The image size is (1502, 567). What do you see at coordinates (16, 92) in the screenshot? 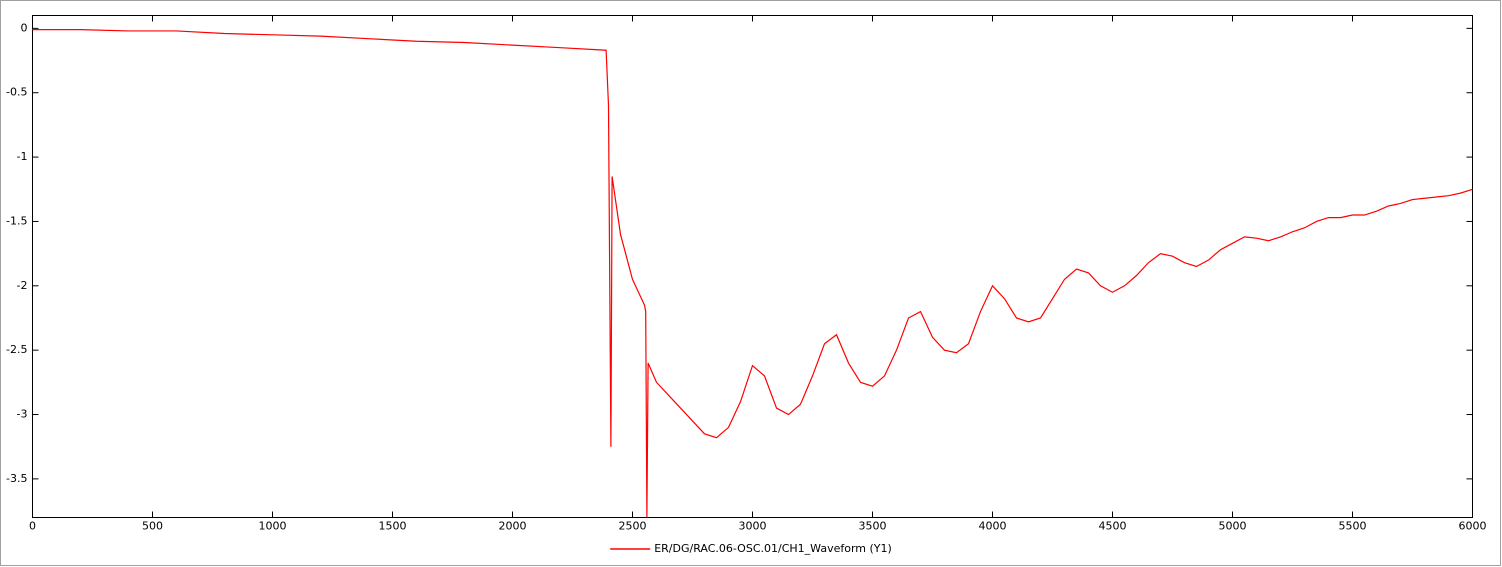
I see `y-tick-label: -0.5` at bounding box center [16, 92].